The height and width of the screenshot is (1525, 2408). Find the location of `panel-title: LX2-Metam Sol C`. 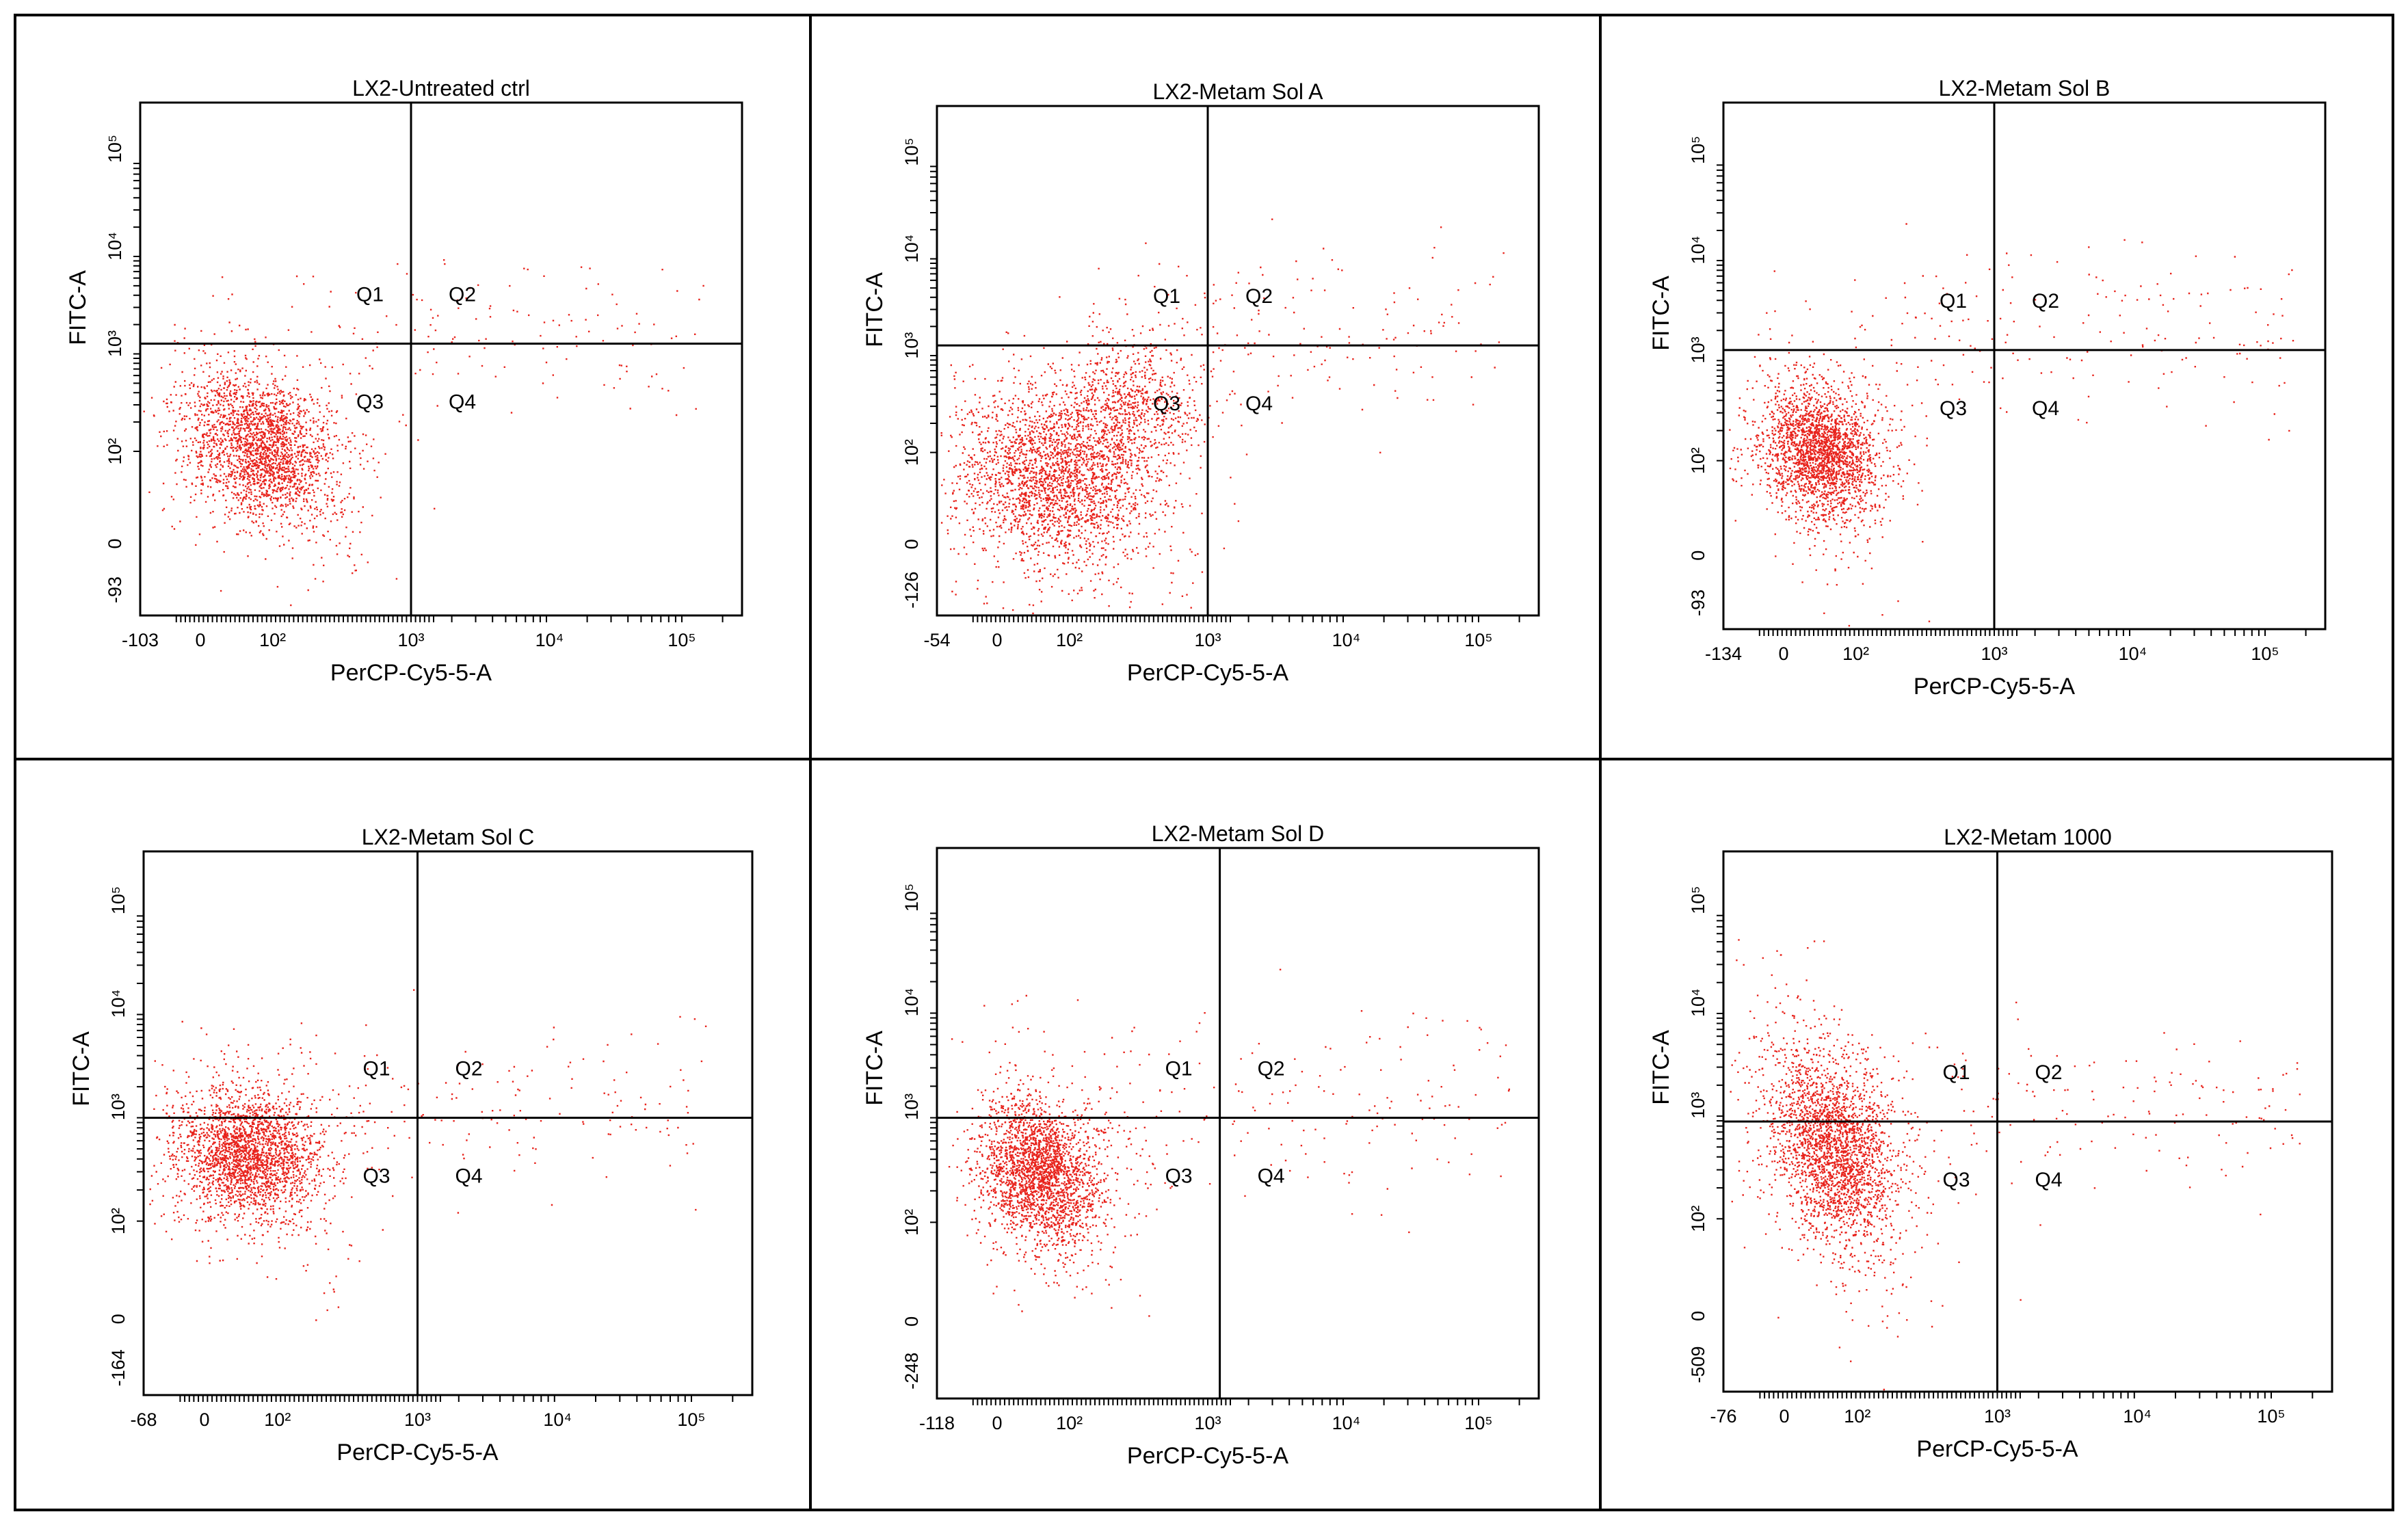

panel-title: LX2-Metam Sol C is located at coordinates (448, 837).